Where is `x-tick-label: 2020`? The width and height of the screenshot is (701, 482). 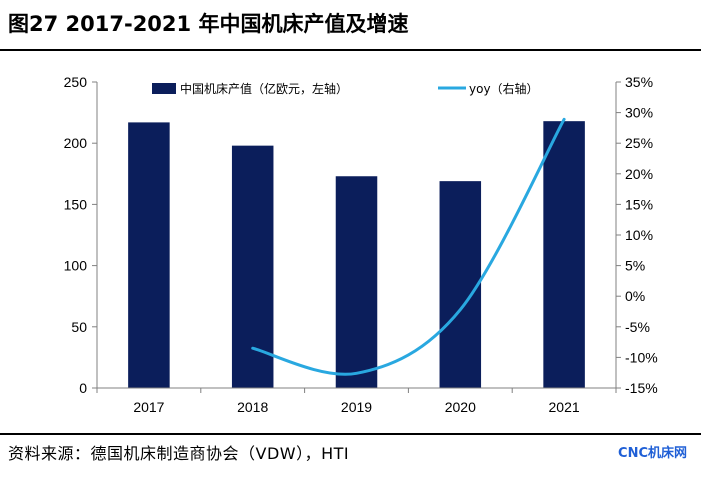
x-tick-label: 2020 is located at coordinates (460, 407).